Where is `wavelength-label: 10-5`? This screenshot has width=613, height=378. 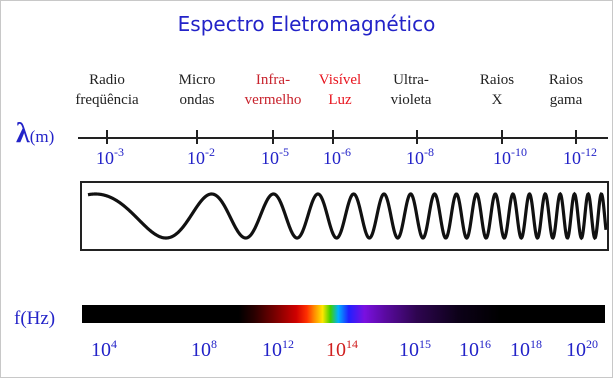
wavelength-label: 10-5 is located at coordinates (275, 156).